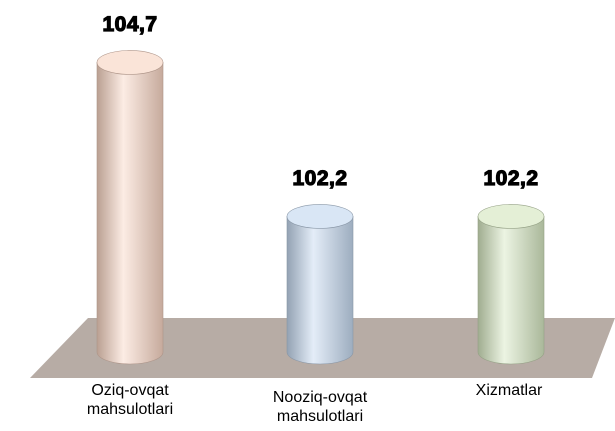 The height and width of the screenshot is (431, 615). I want to click on x-tick-label: Oziq-ovqat mahsulotlari, so click(130, 400).